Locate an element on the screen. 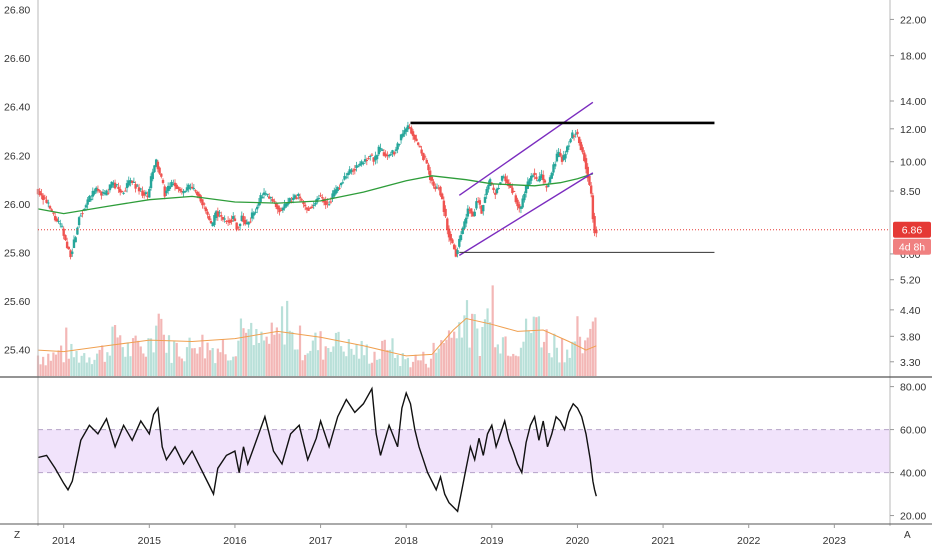  countdown-label: 4d 8h is located at coordinates (912, 248).